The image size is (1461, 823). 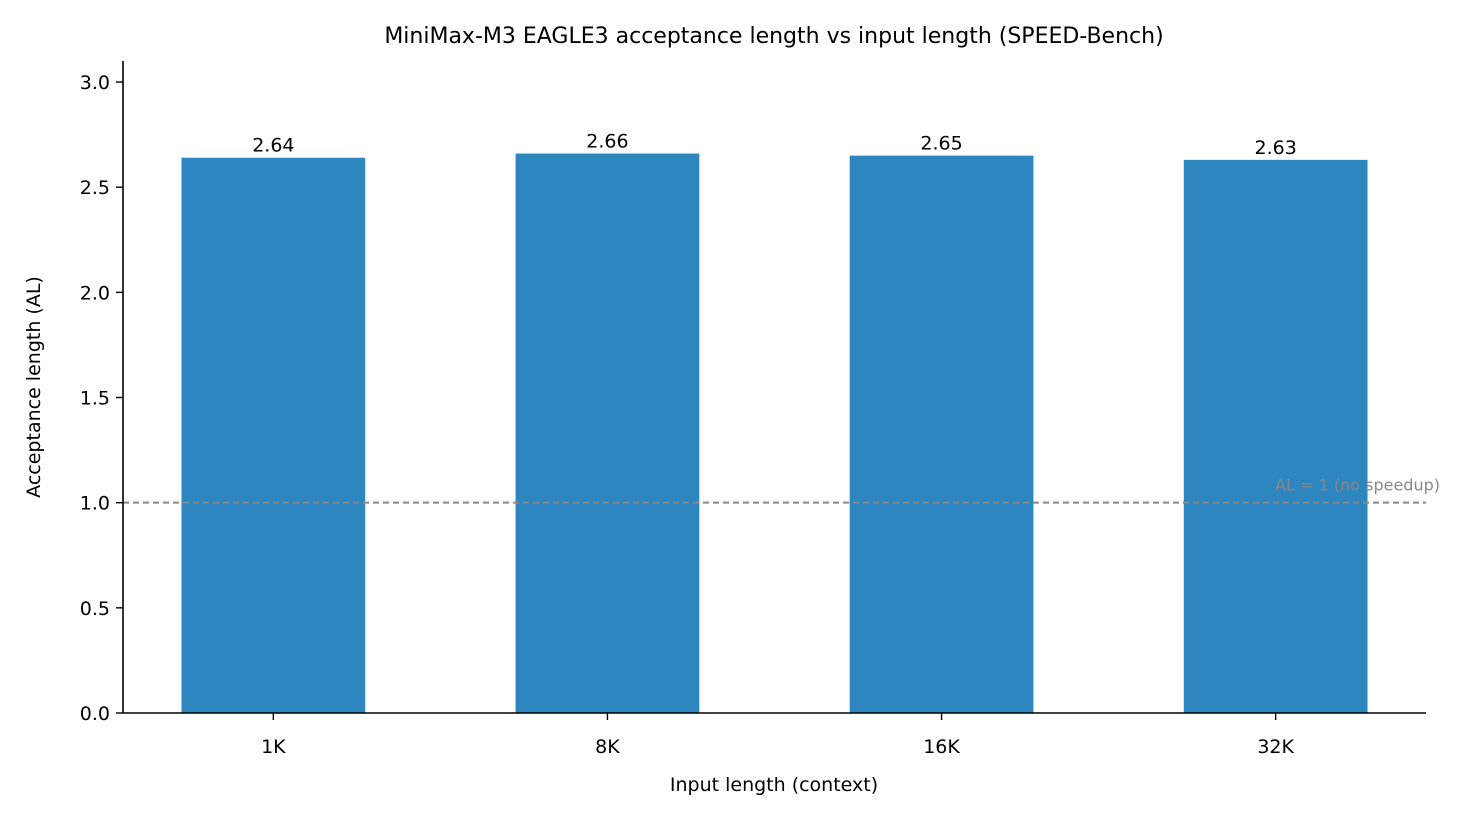 What do you see at coordinates (941, 144) in the screenshot?
I see `data-label-16K: 2.65` at bounding box center [941, 144].